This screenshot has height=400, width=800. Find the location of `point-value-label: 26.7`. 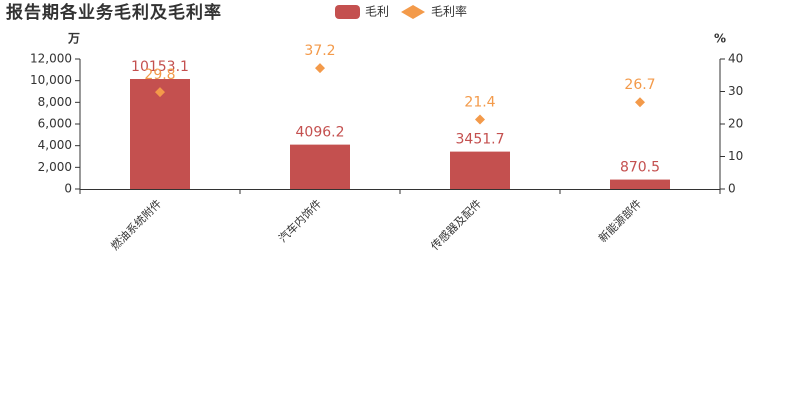

point-value-label: 26.7 is located at coordinates (639, 85).